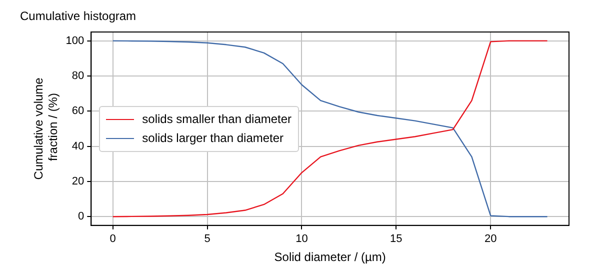  I want to click on x-axis-title: Solid diameter / (µm), so click(330, 257).